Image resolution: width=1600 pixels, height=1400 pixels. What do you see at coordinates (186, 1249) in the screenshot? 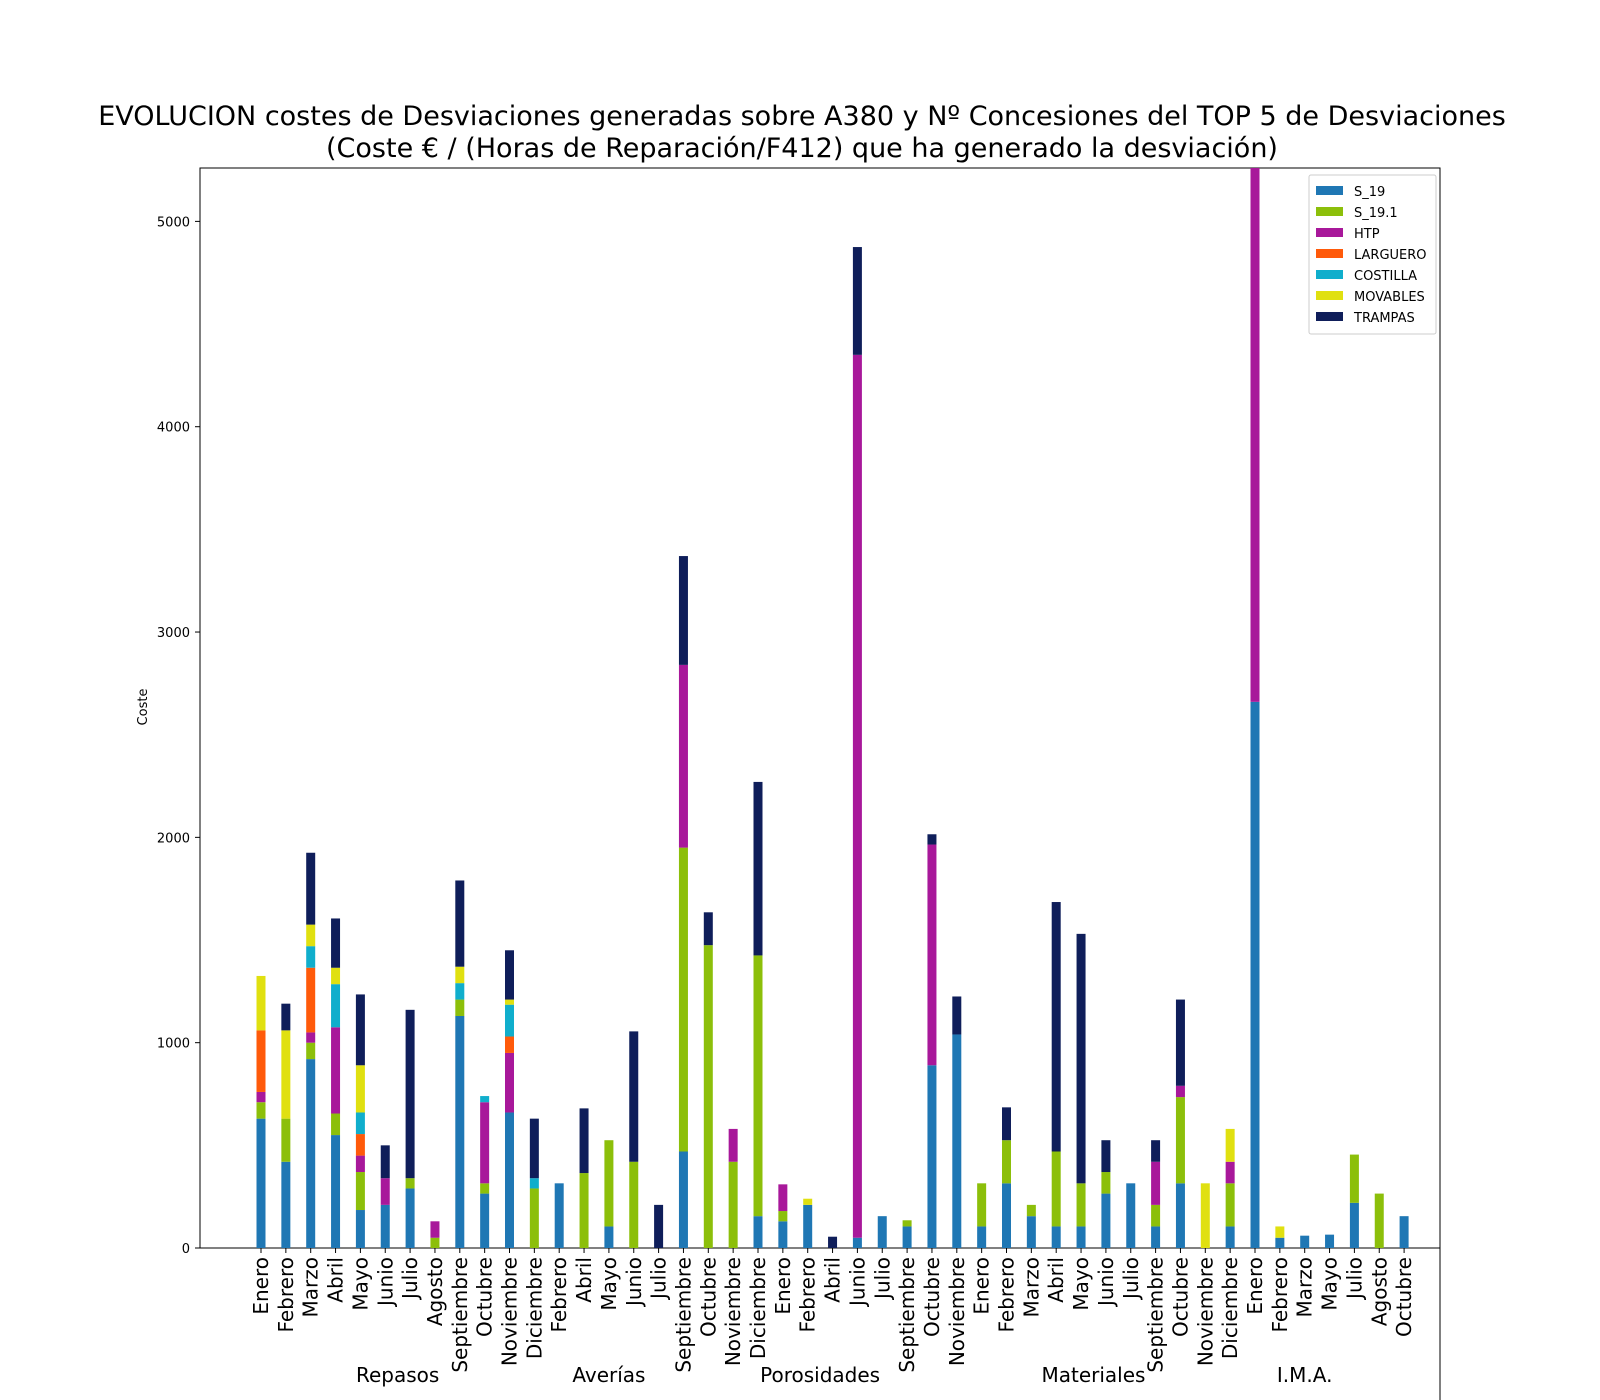
I see `y-tick-label: 0` at bounding box center [186, 1249].